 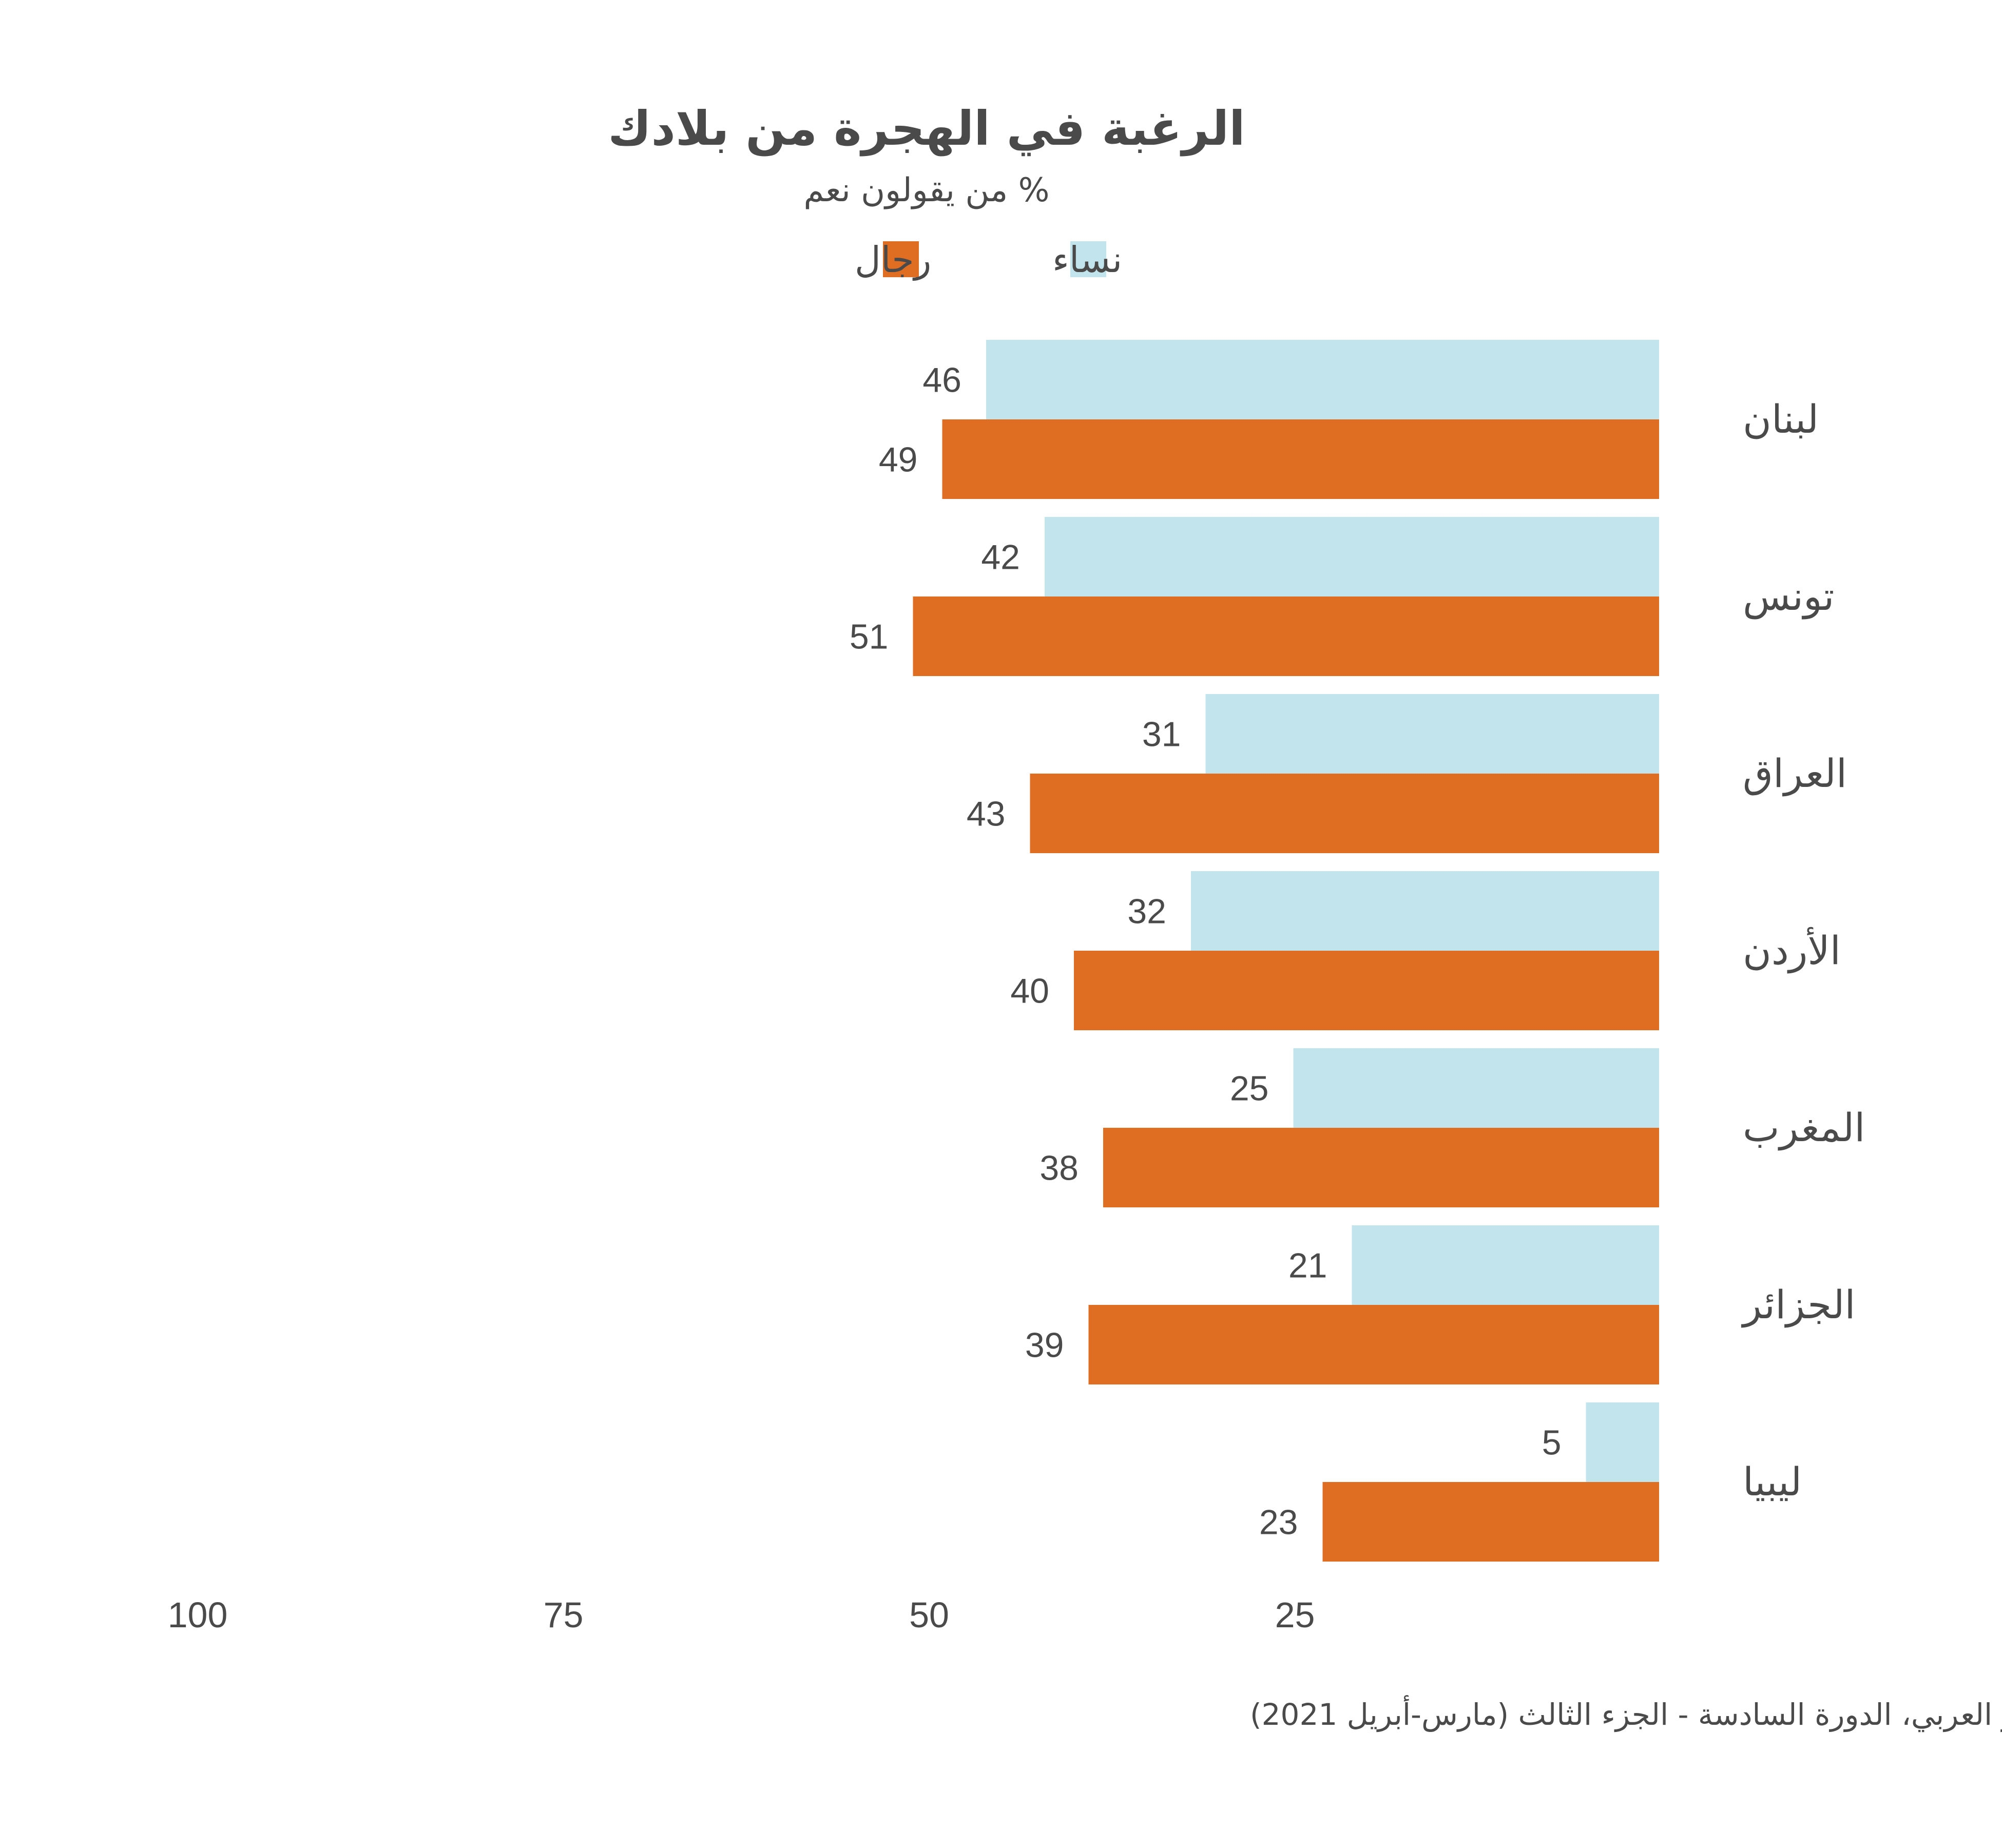 I want to click on legend-label-women: نساء, so click(x=1087, y=260).